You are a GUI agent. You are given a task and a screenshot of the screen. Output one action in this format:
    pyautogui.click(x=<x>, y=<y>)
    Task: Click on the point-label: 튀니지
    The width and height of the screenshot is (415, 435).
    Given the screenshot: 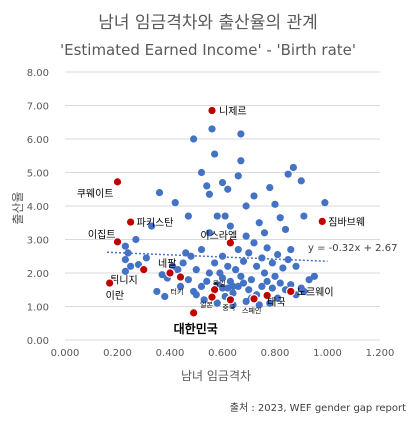 What is the action you would take?
    pyautogui.click(x=124, y=281)
    